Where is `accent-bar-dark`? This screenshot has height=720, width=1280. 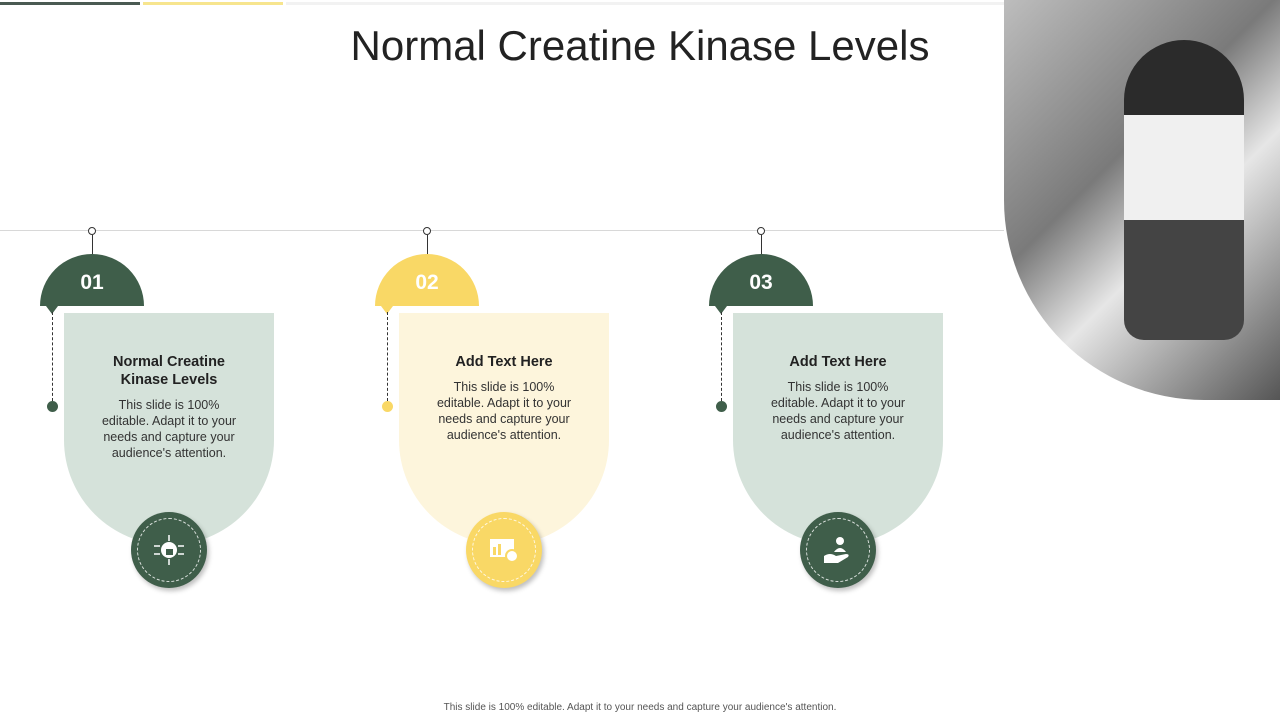
accent-bar-dark is located at coordinates (70, 3).